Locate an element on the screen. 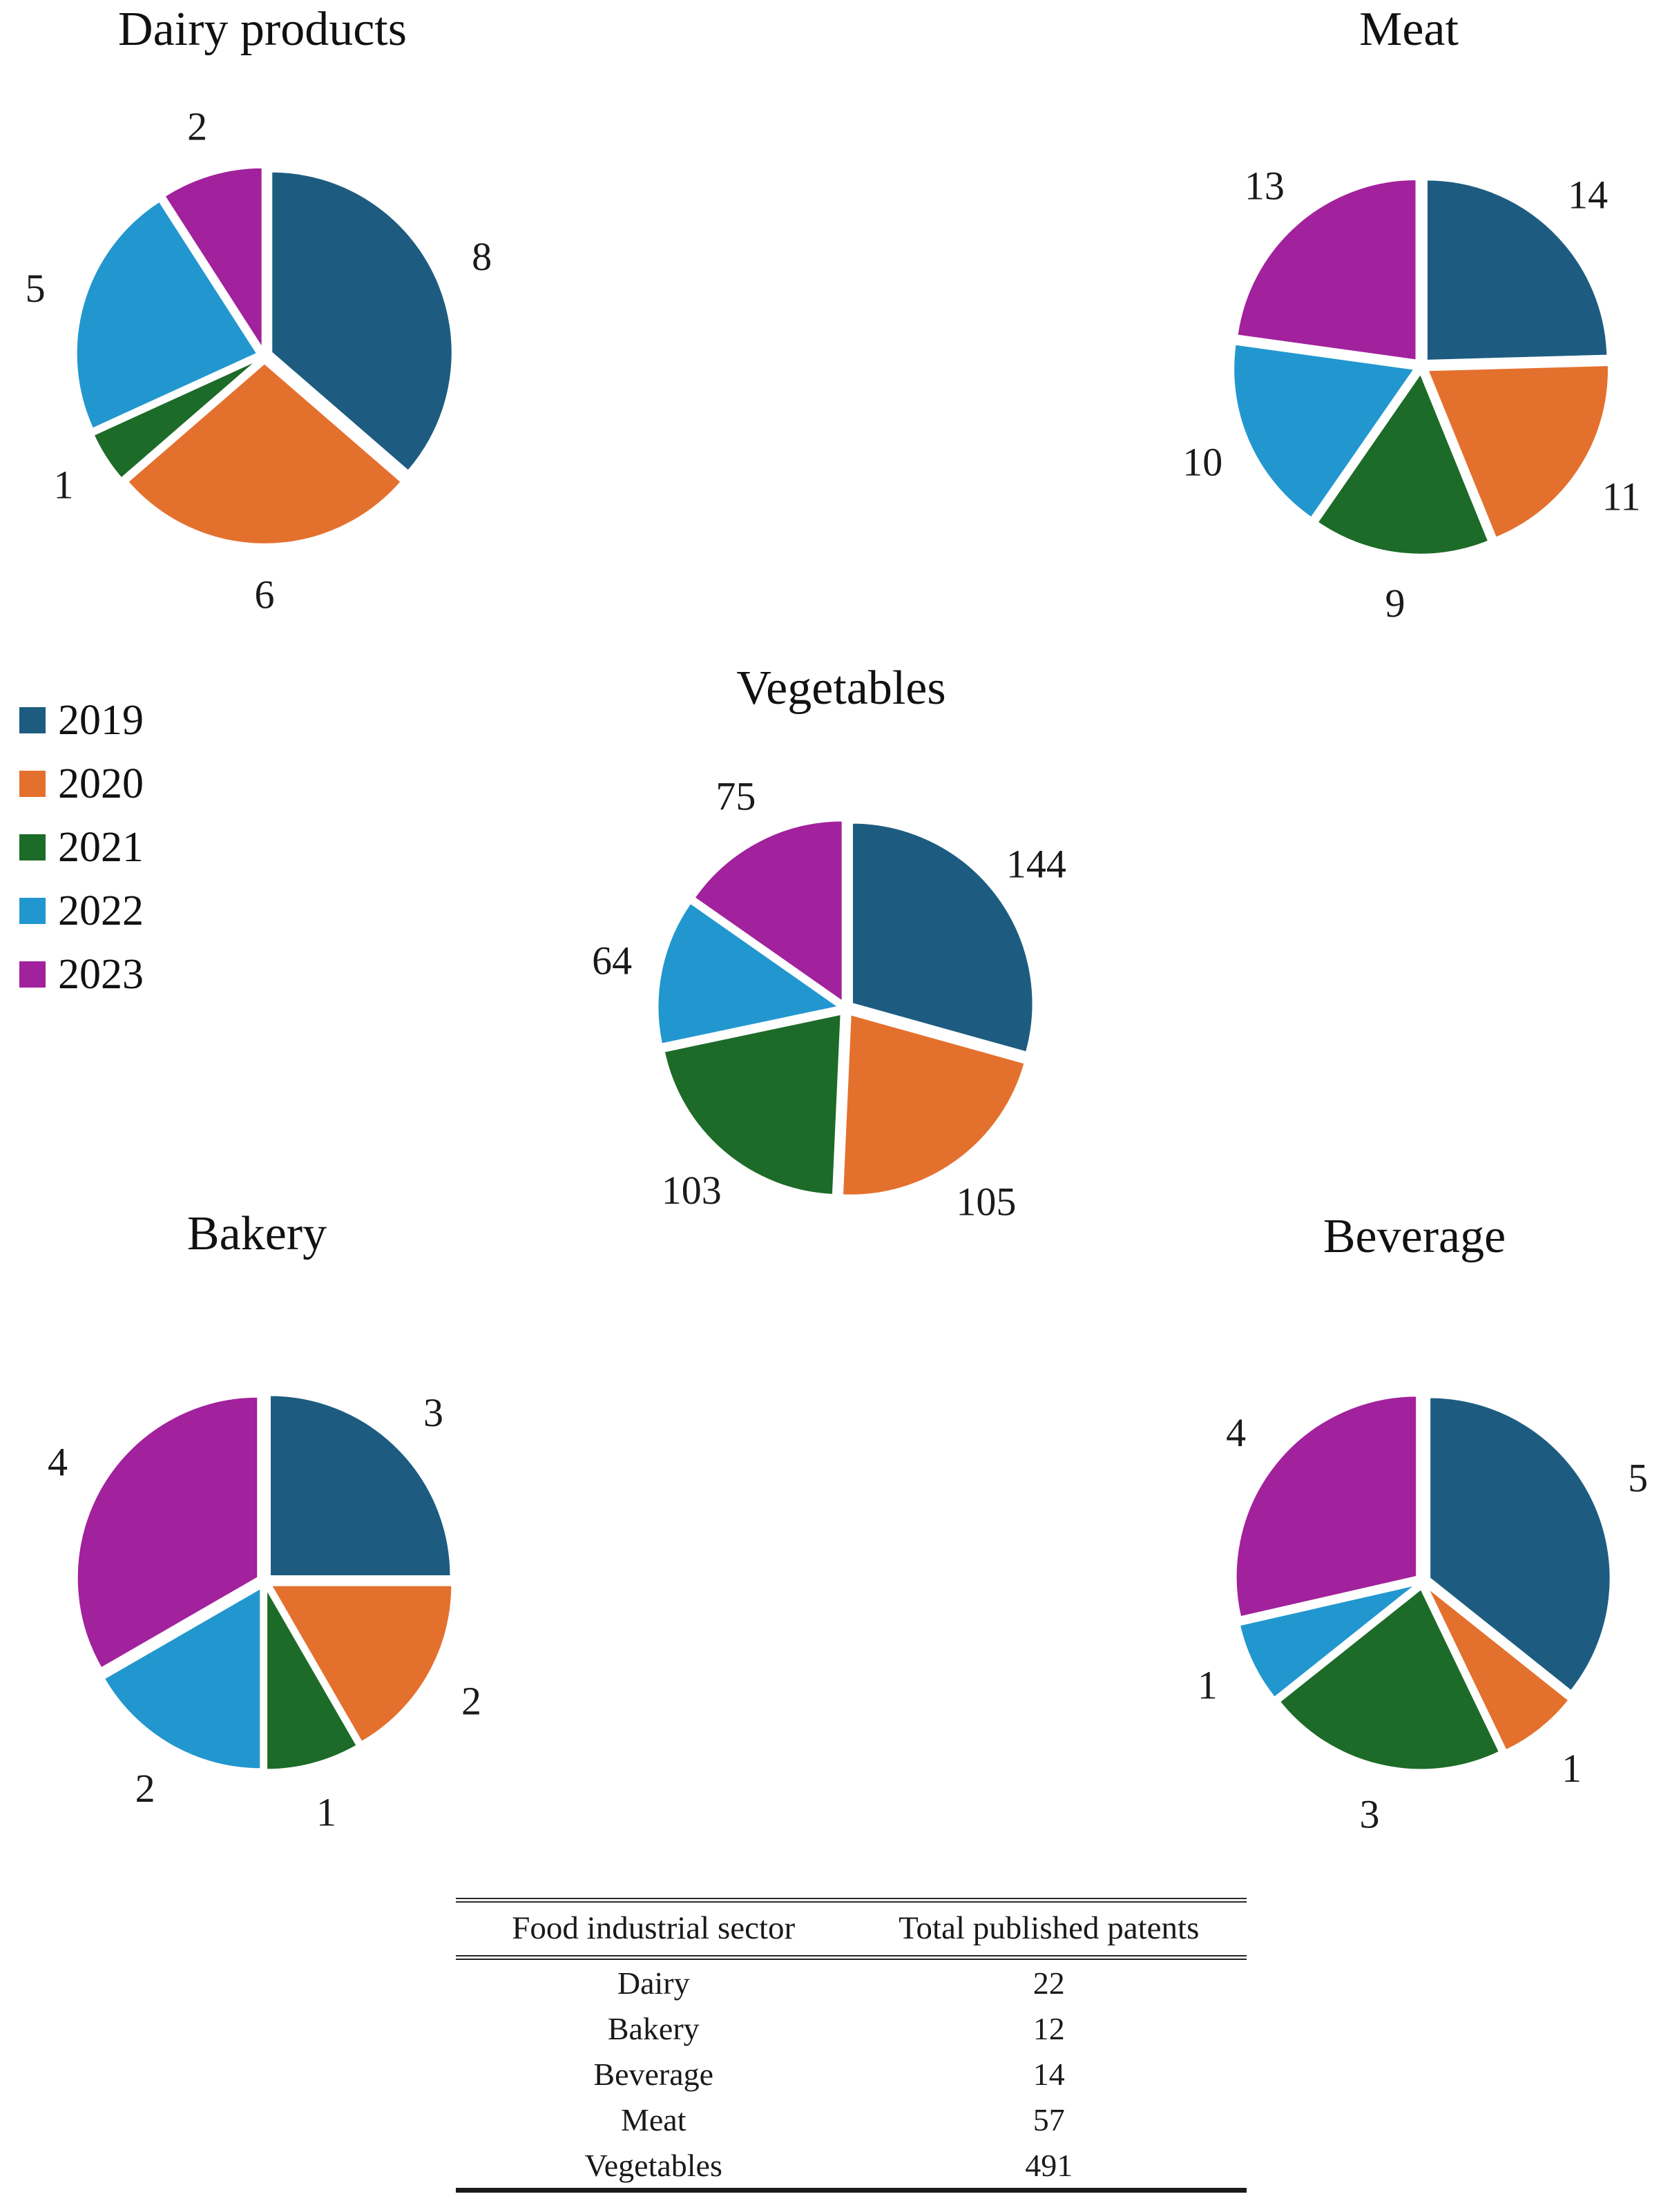 The width and height of the screenshot is (1661, 2212). slice-value-label-vegetables-2023: 75 is located at coordinates (736, 797).